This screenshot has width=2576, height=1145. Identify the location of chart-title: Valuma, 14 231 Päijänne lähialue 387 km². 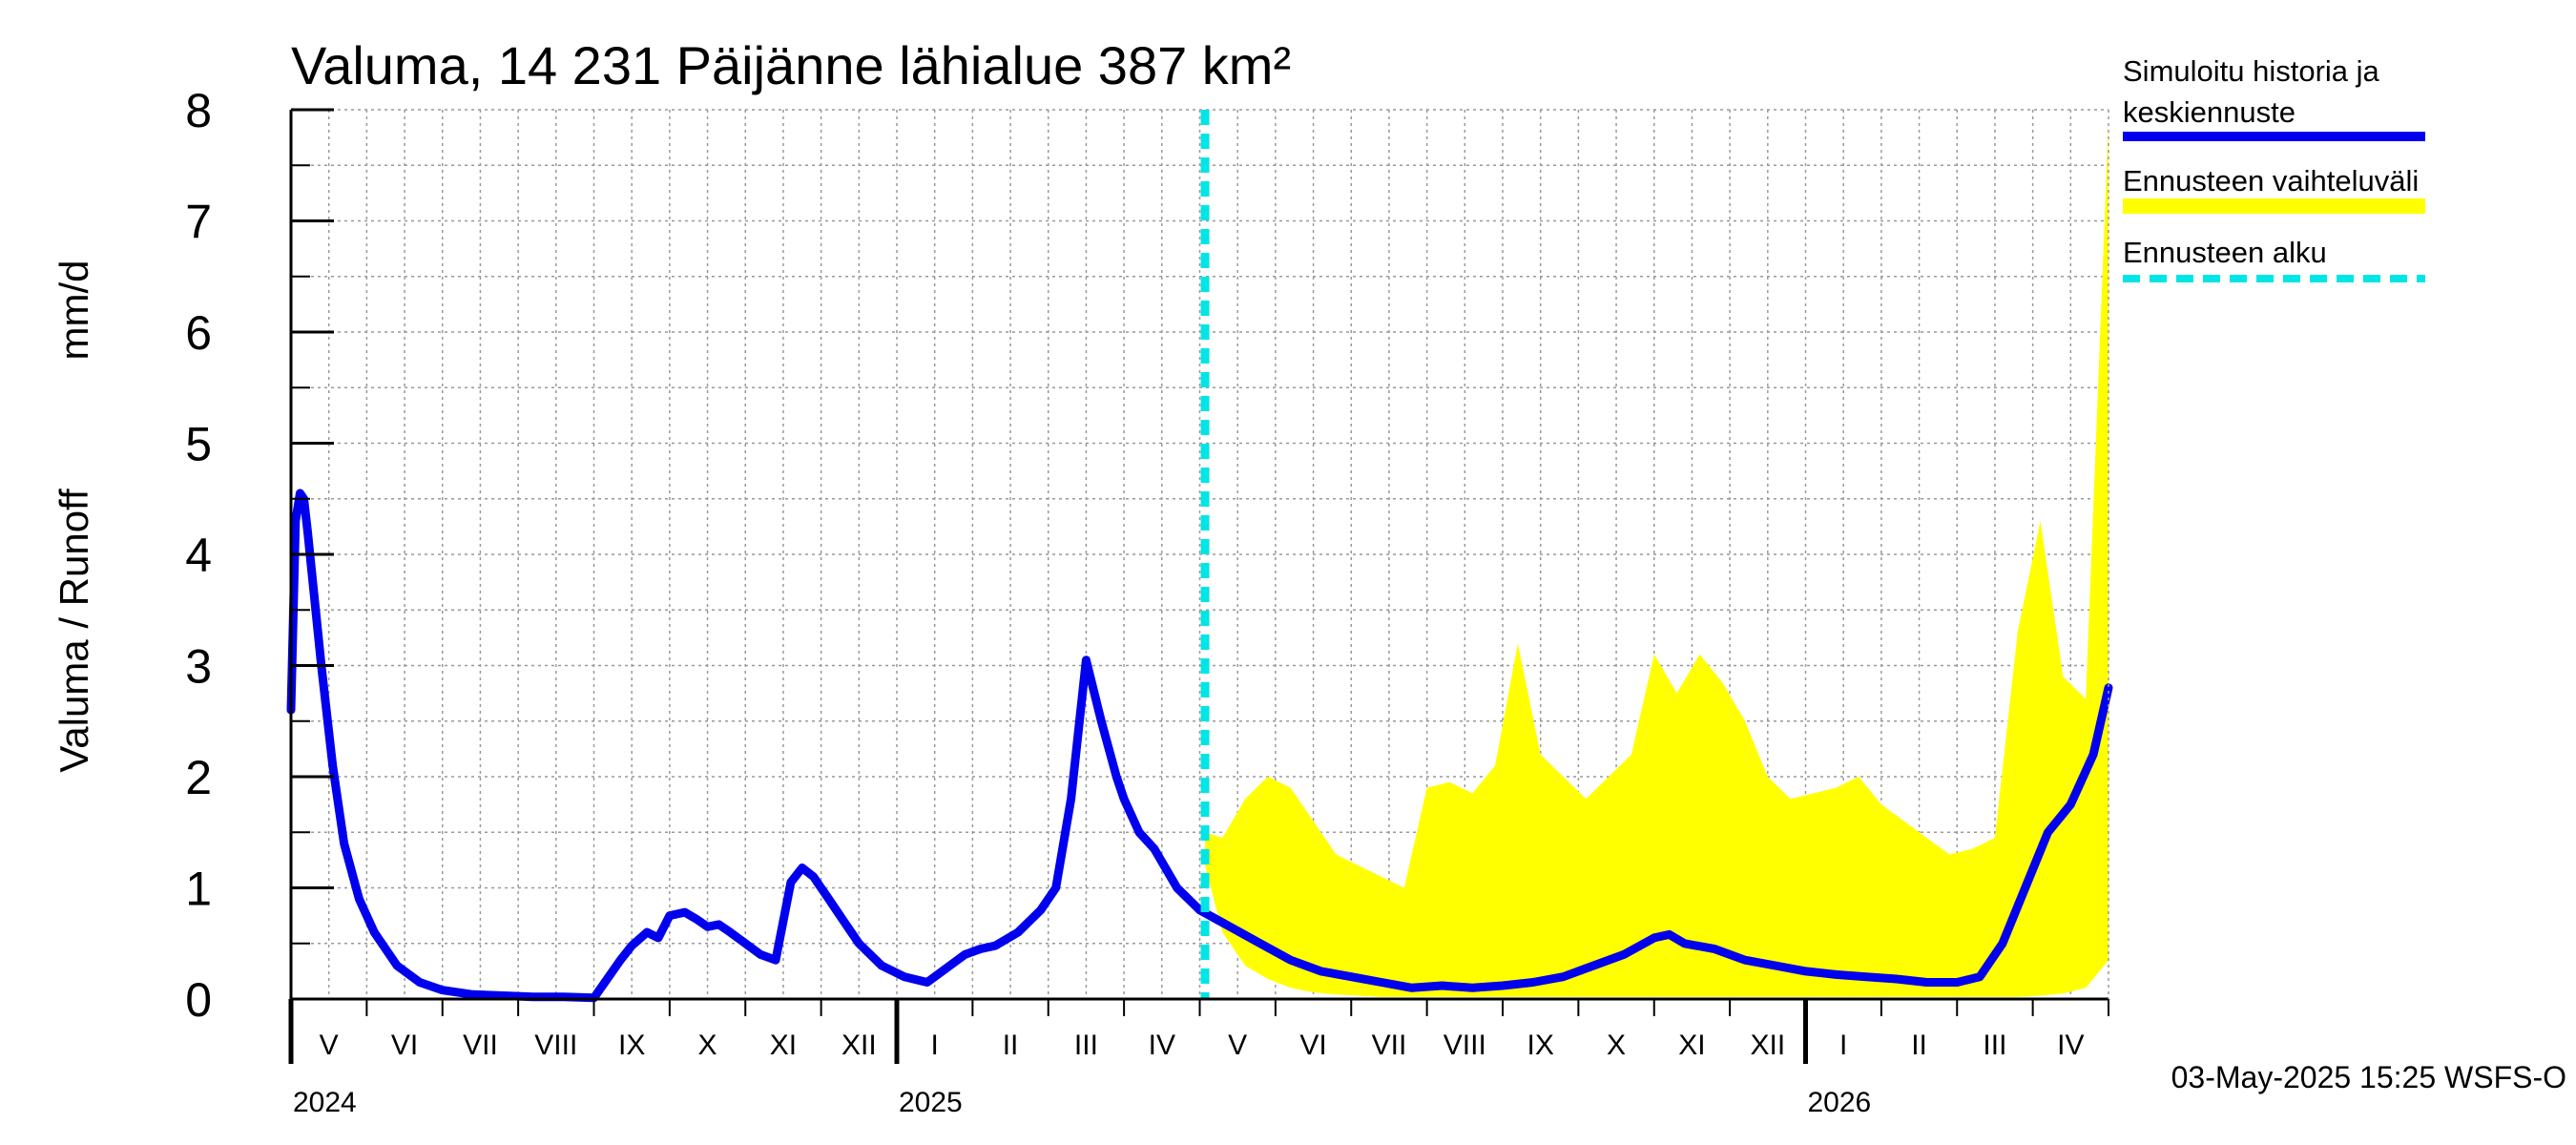
(791, 65).